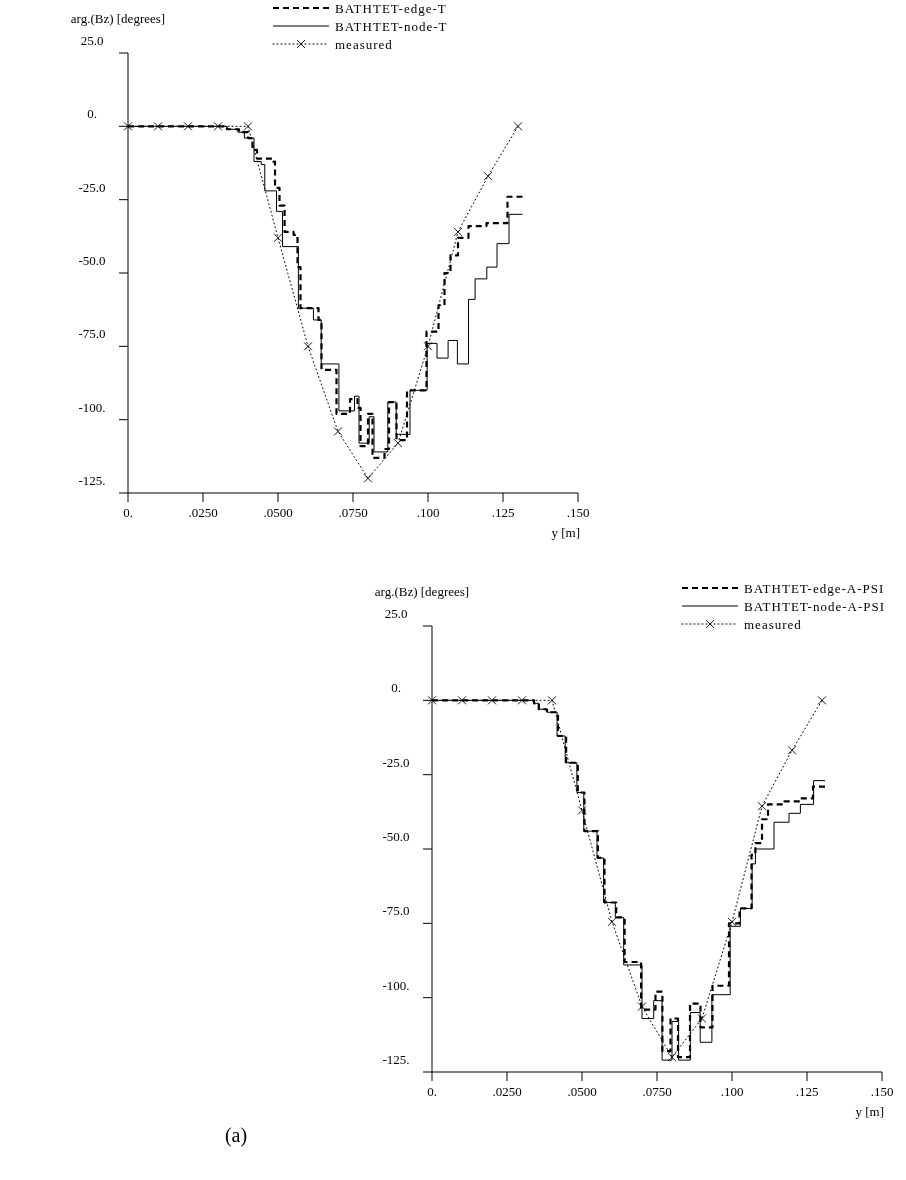  What do you see at coordinates (236, 1135) in the screenshot?
I see `text: (a)` at bounding box center [236, 1135].